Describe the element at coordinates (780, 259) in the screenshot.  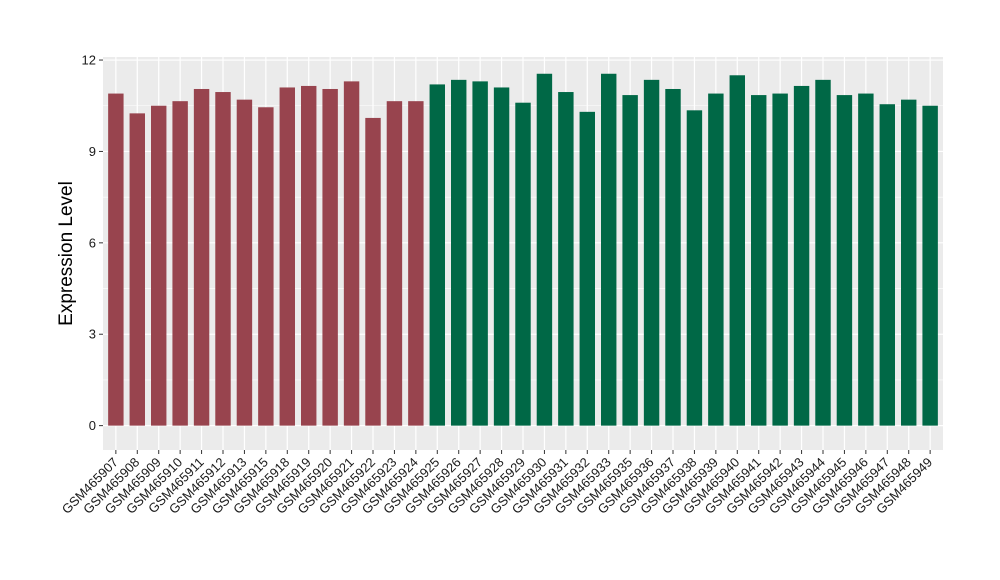
I see `bar-gsm465942` at that location.